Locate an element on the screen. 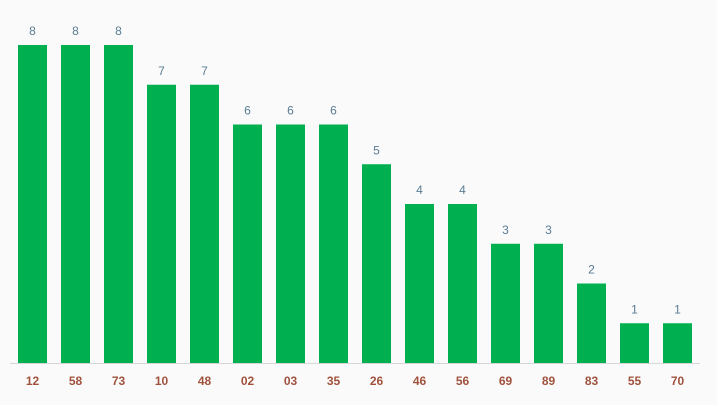 Image resolution: width=717 pixels, height=405 pixels. x-tick-label: 12 is located at coordinates (33, 381).